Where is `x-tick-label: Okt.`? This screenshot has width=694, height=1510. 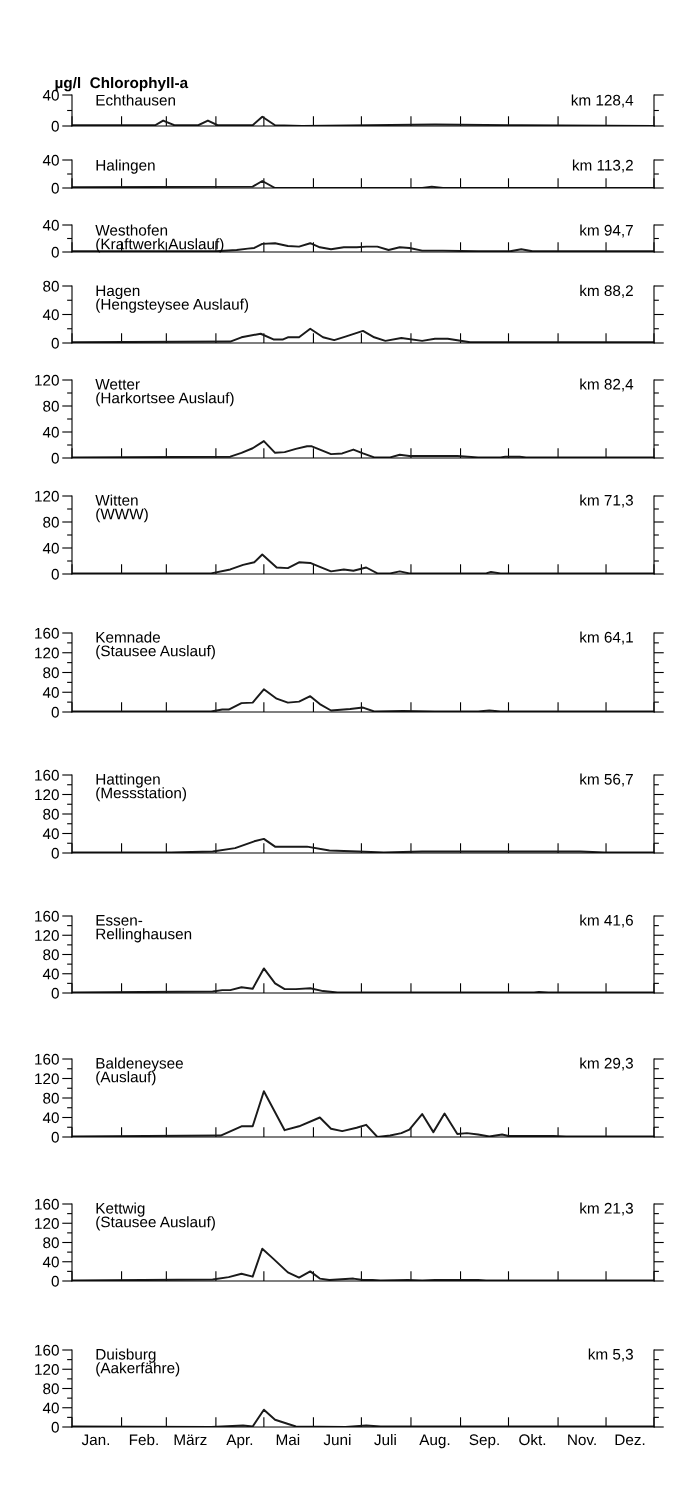
x-tick-label: Okt. is located at coordinates (532, 1439).